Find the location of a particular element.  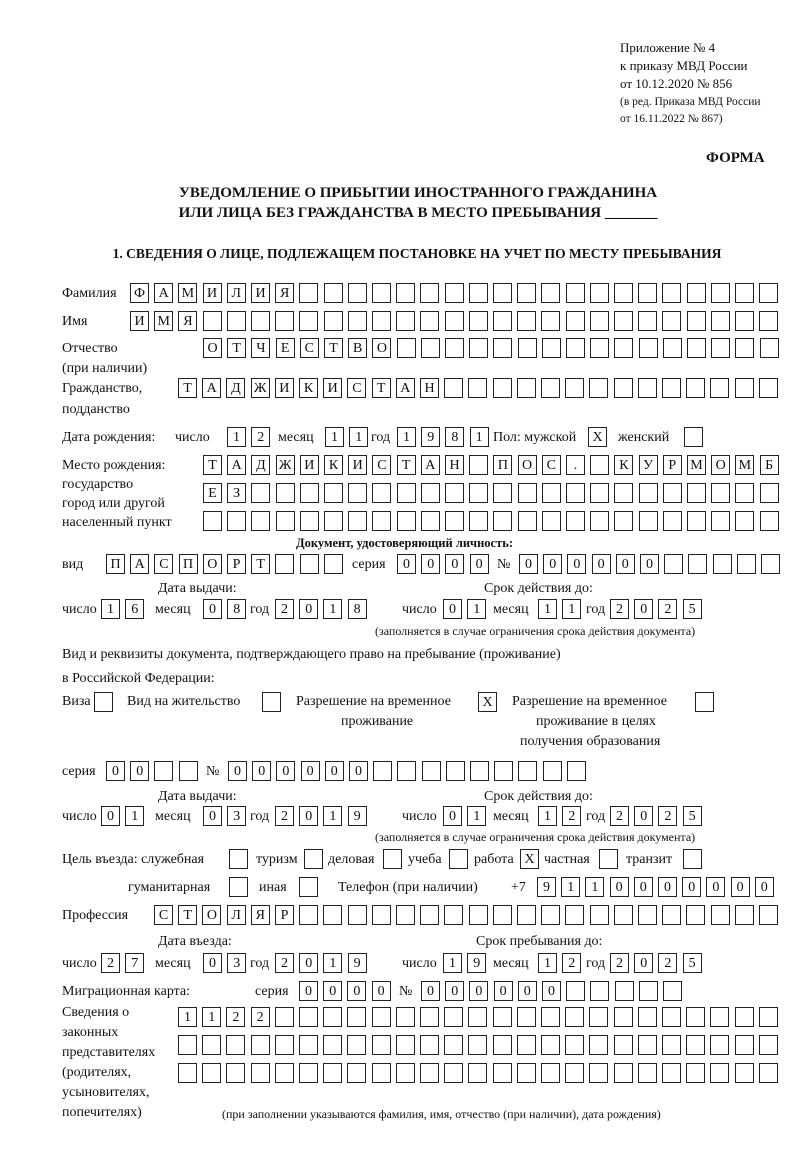

char-box: В is located at coordinates (358, 348).